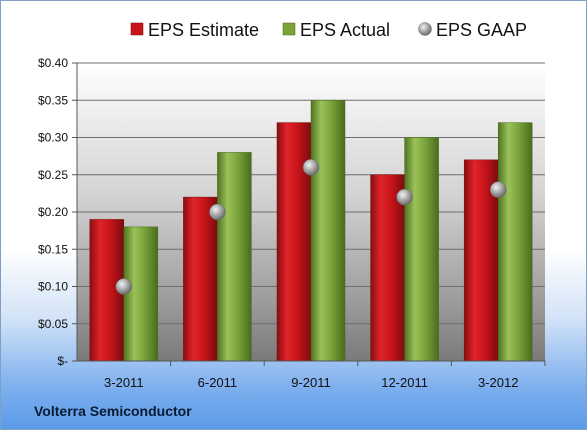  Describe the element at coordinates (53, 175) in the screenshot. I see `y-tick-label: $0.25` at that location.